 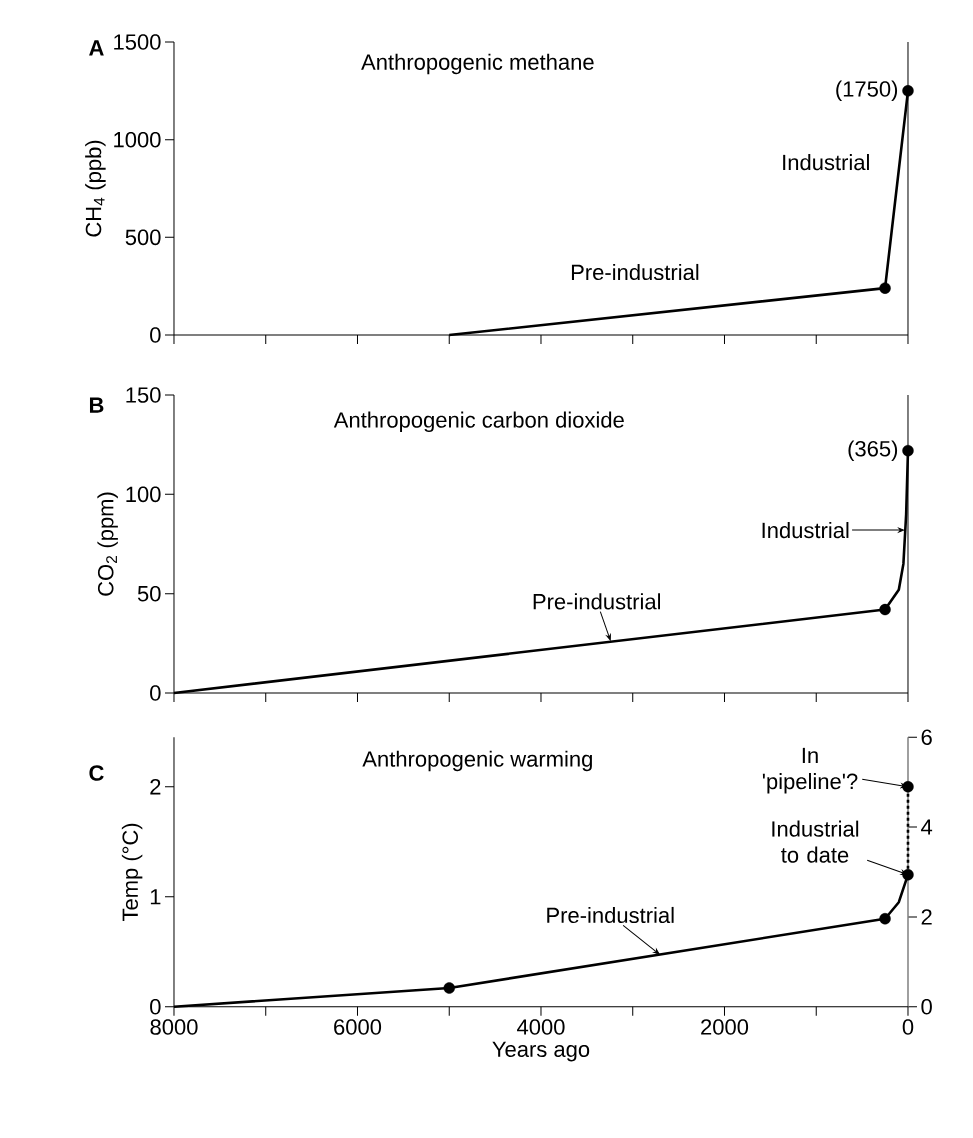 What do you see at coordinates (137, 139) in the screenshot?
I see `y-tick-label: 1000` at bounding box center [137, 139].